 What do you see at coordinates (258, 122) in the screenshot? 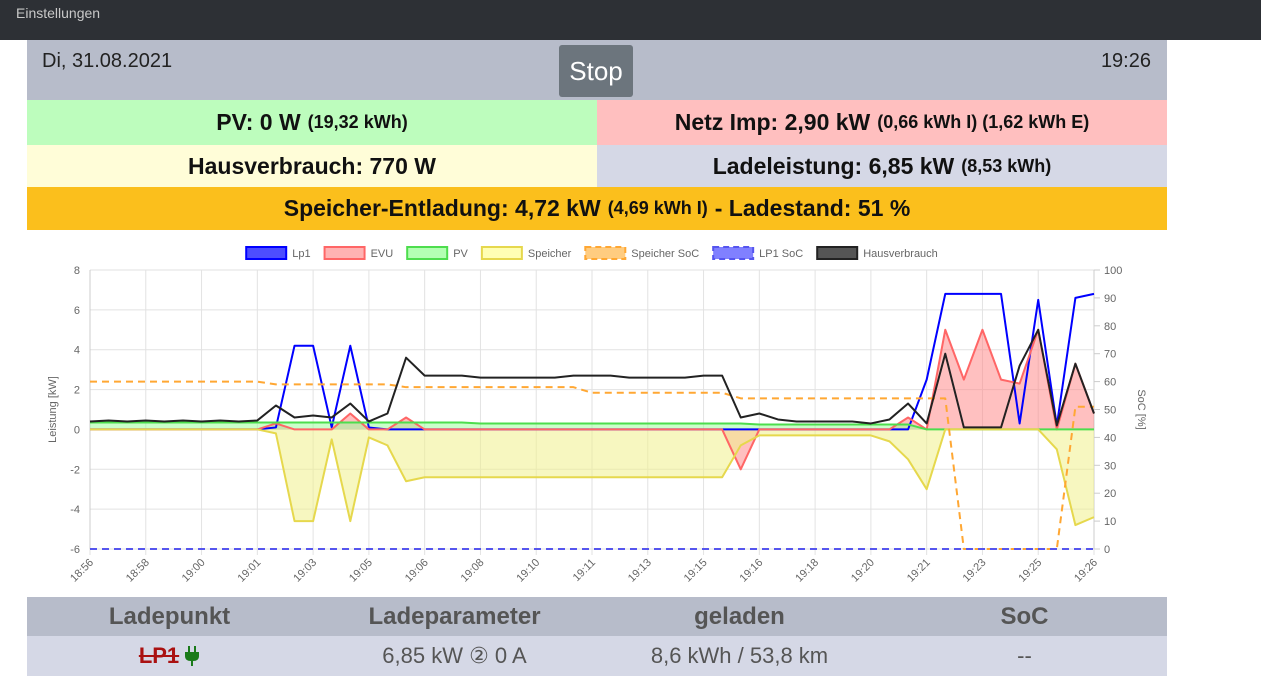
I see `pv-main: PV: 0 W` at bounding box center [258, 122].